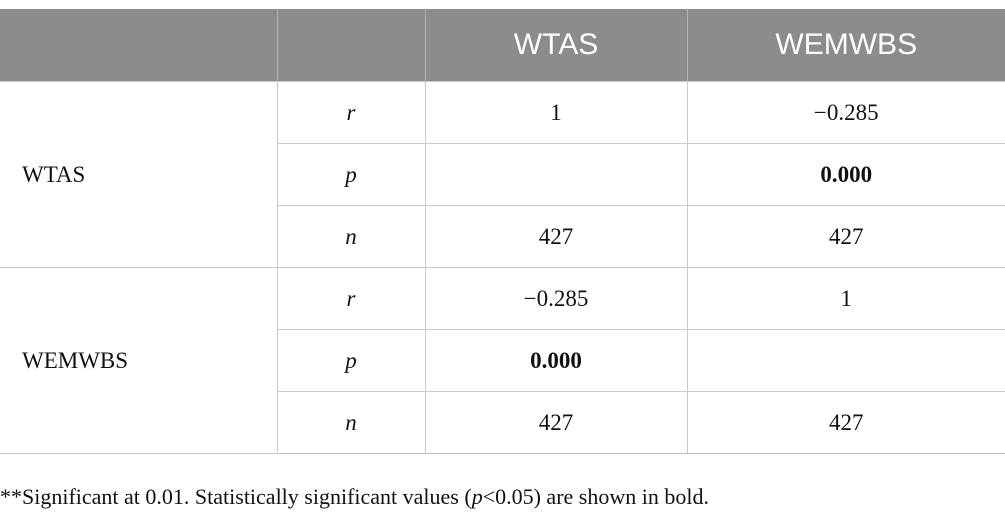 Image resolution: width=1005 pixels, height=530 pixels. What do you see at coordinates (845, 112) in the screenshot?
I see `cell-wemwbs: −0.285` at bounding box center [845, 112].